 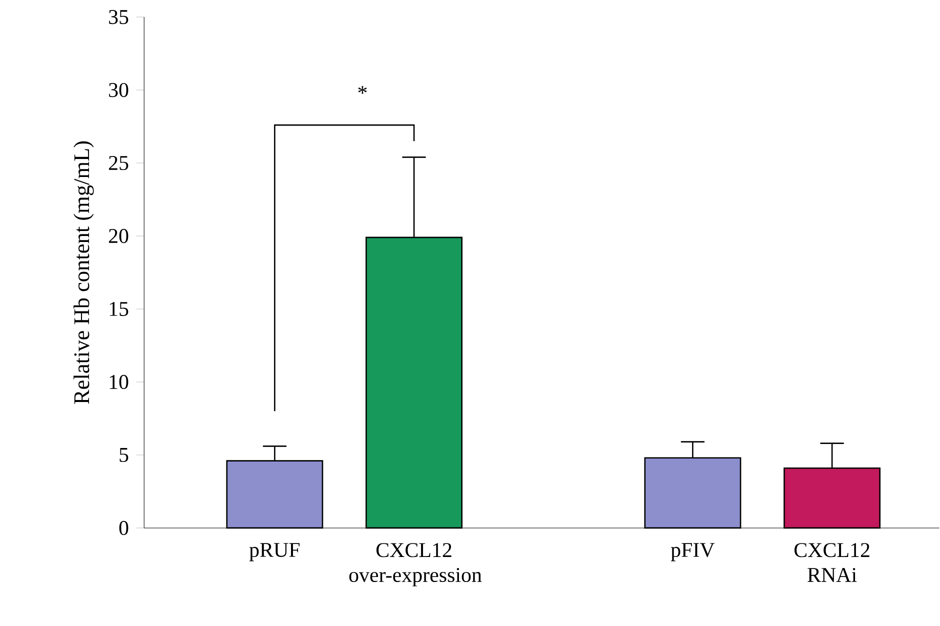 I want to click on y-tick-label: 15, so click(x=119, y=309).